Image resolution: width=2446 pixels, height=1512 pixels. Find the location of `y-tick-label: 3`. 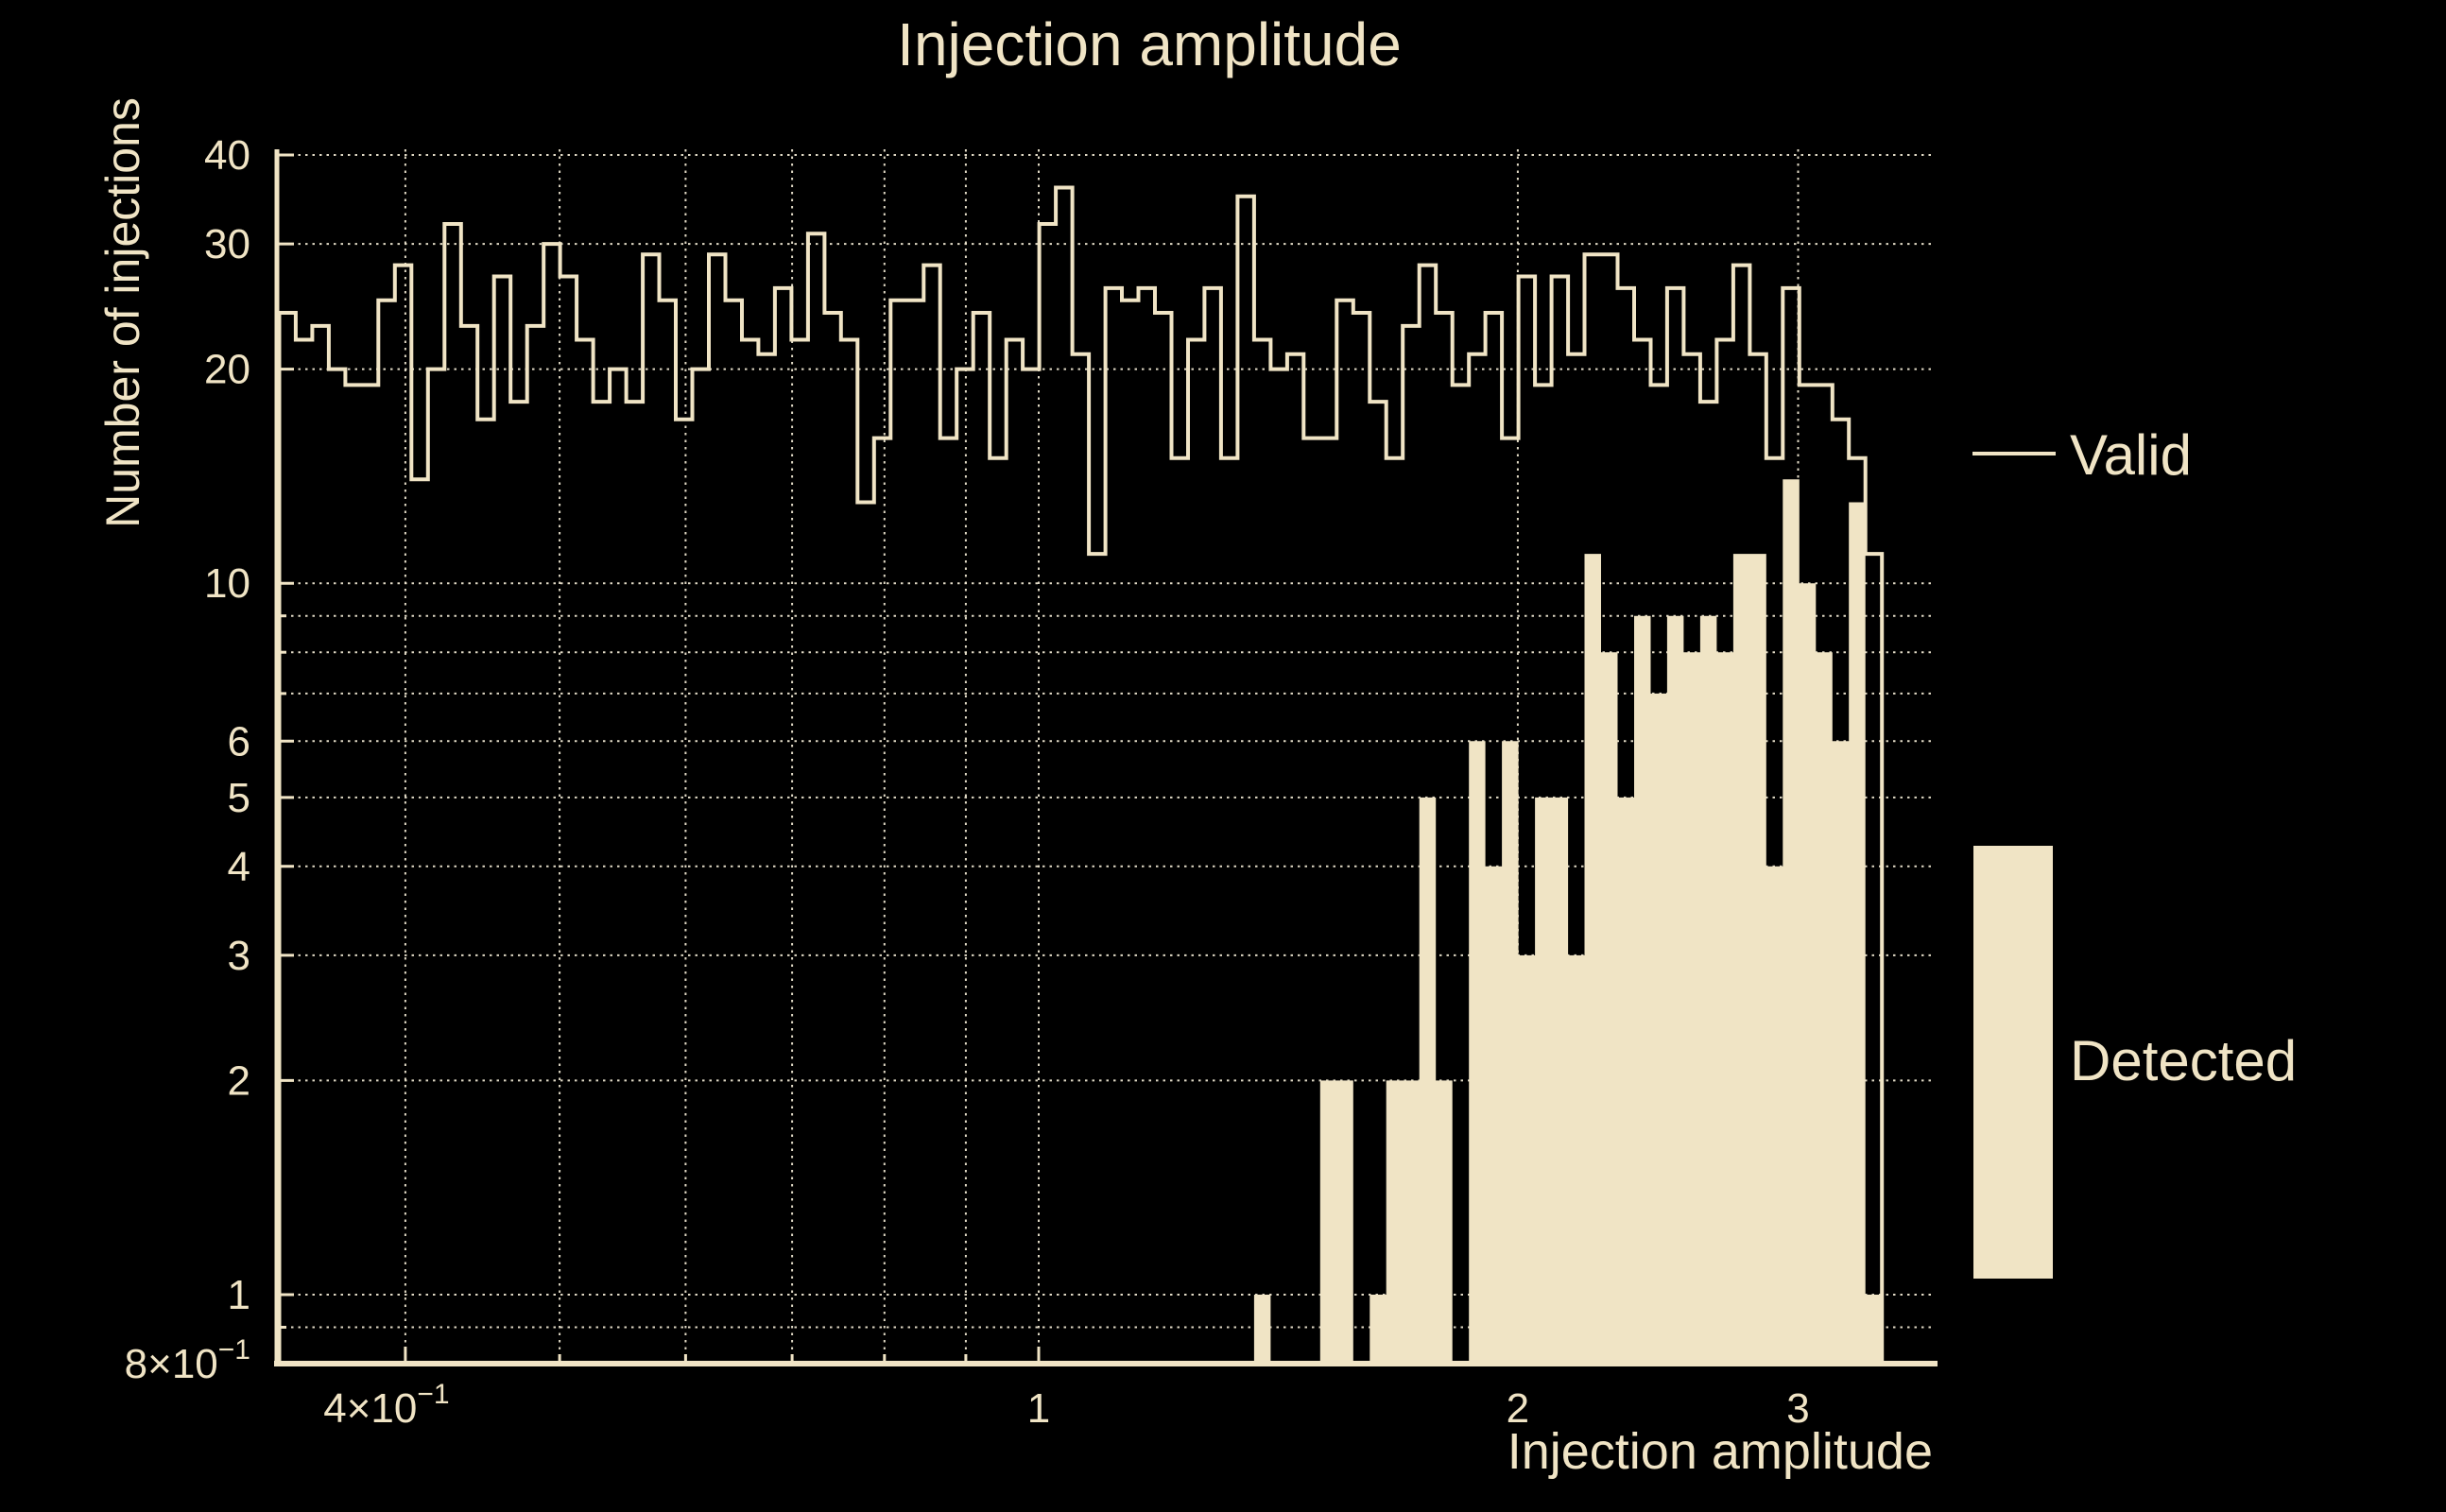

y-tick-label: 3 is located at coordinates (239, 956).